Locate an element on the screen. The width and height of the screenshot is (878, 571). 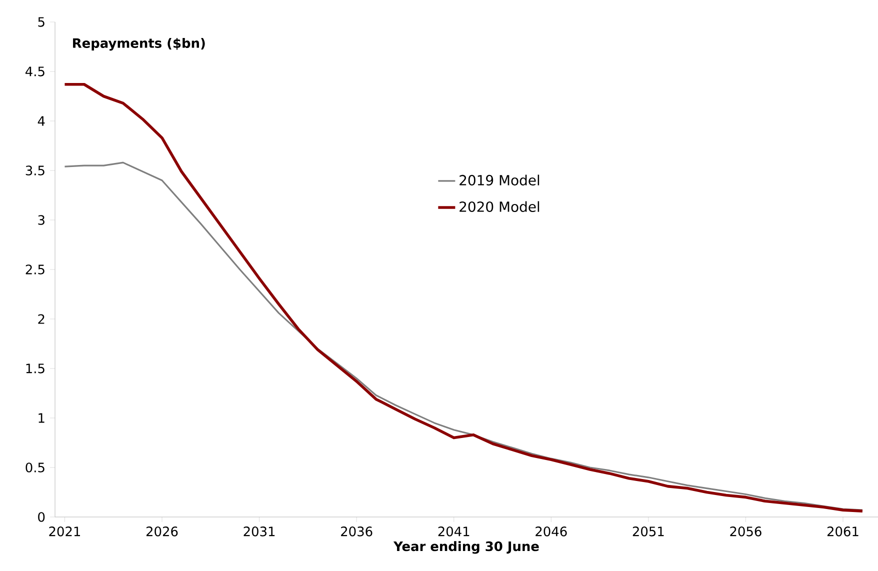
y-tick-label: 0.5 is located at coordinates (35, 467).